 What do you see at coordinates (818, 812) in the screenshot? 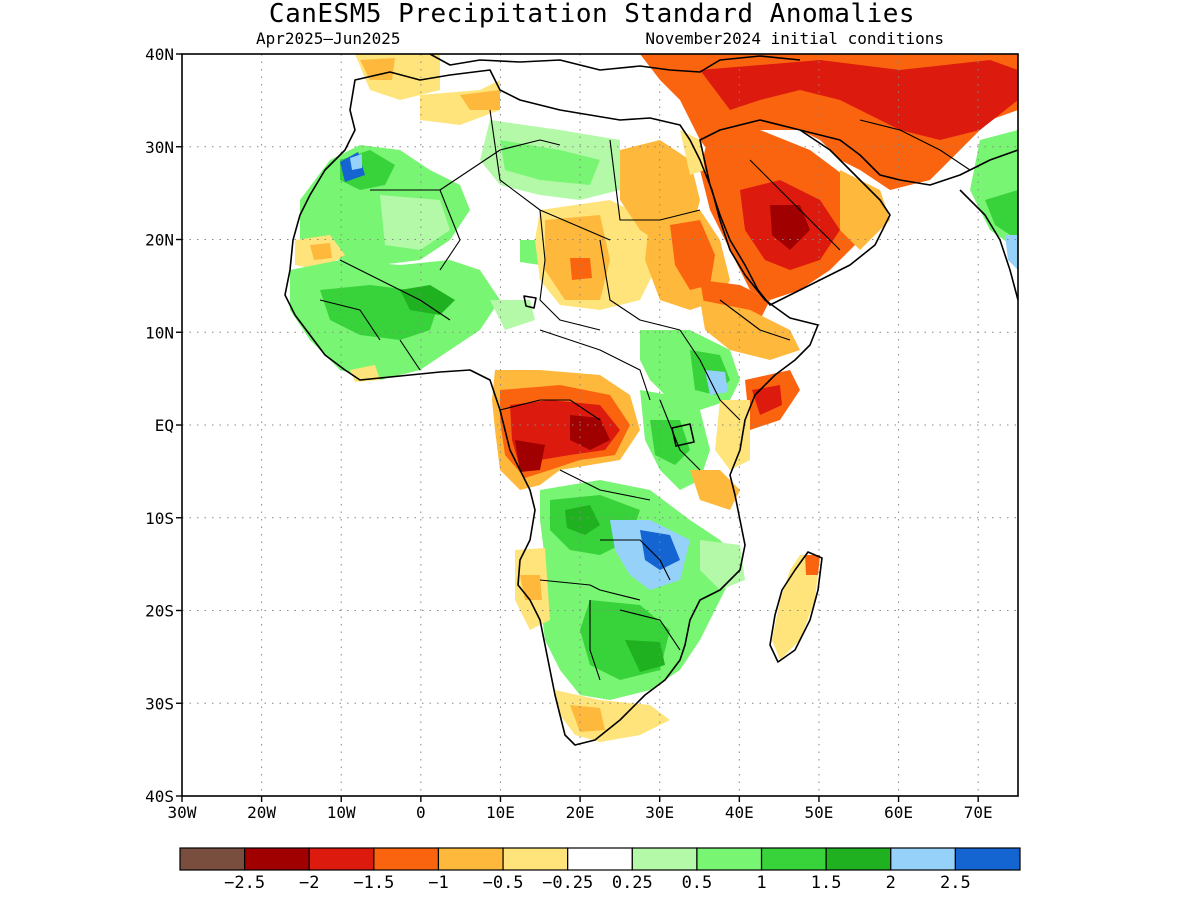
I see `lon-tick-label: 50E` at bounding box center [818, 812].